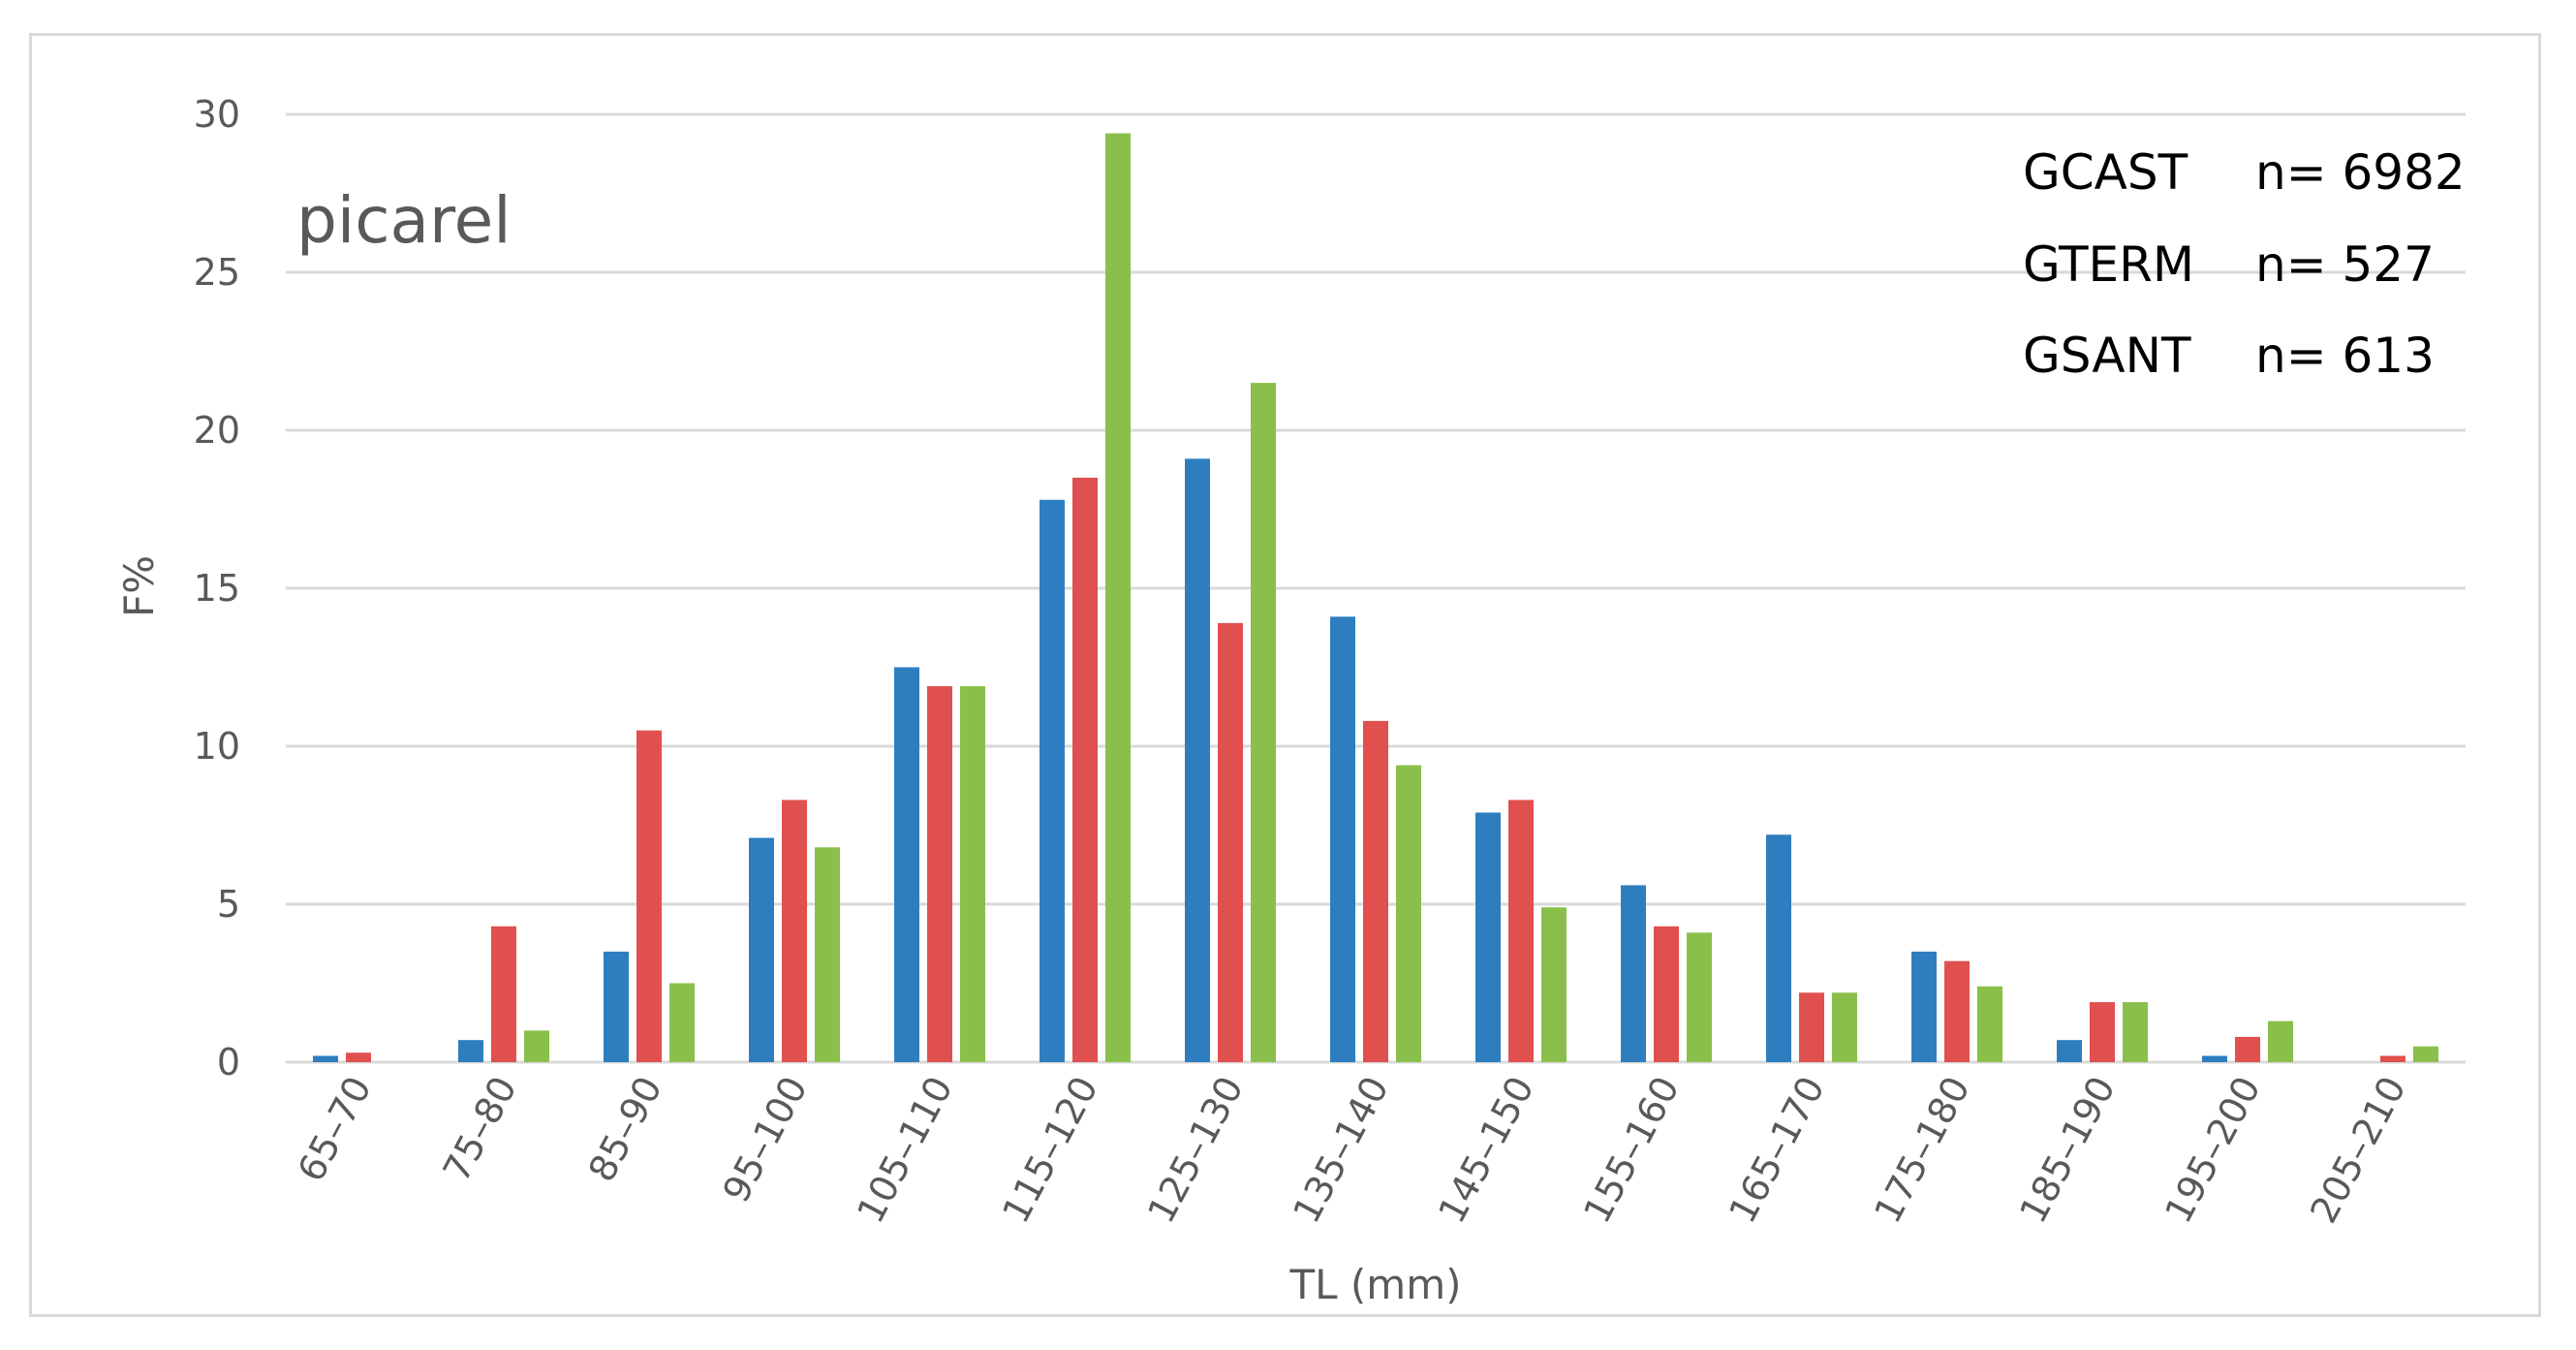 This screenshot has width=2576, height=1350. I want to click on bar-gcast-195–200, so click(2214, 1058).